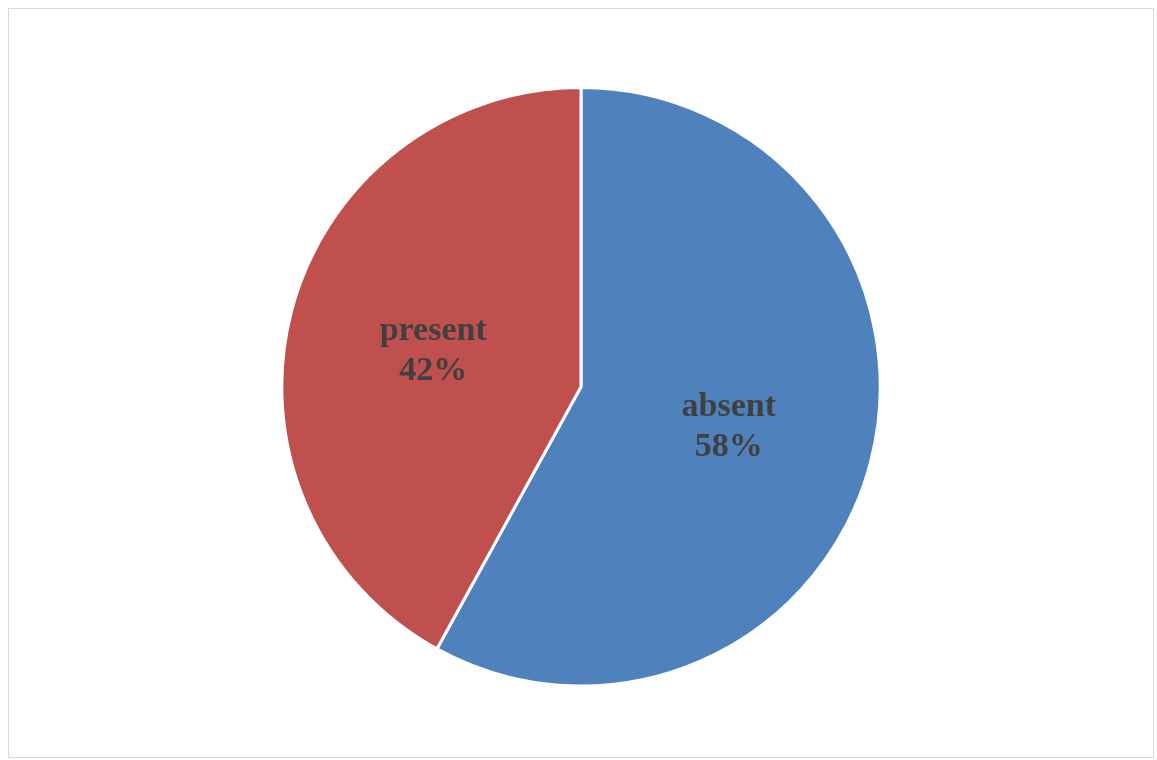 The width and height of the screenshot is (1157, 760). I want to click on slice-label: absent, so click(729, 405).